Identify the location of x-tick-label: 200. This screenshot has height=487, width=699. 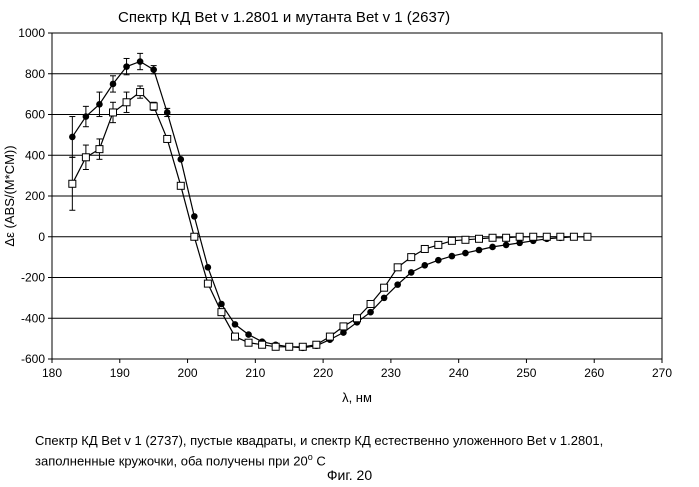
(188, 373).